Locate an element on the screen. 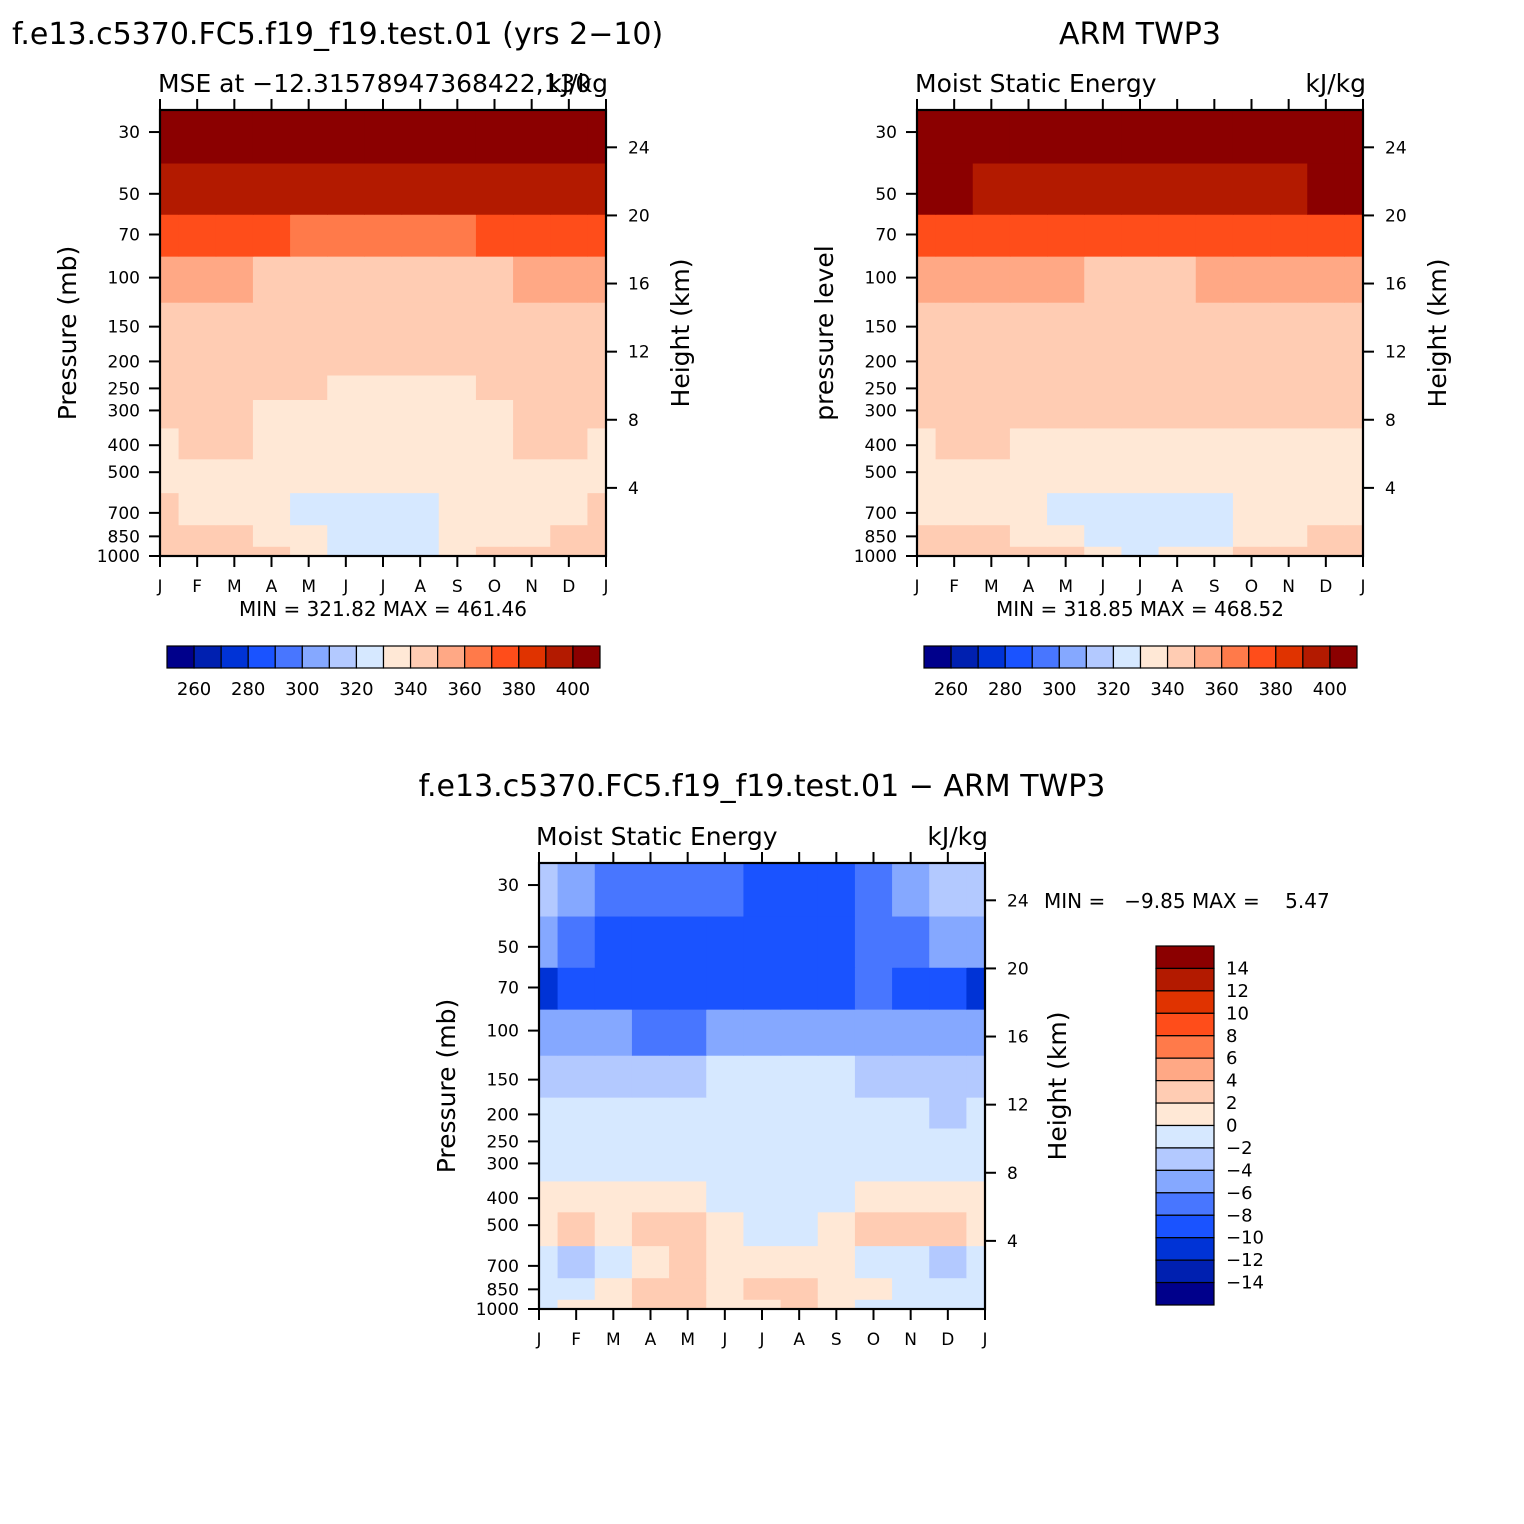  height-tick-label: 20 is located at coordinates (639, 216).